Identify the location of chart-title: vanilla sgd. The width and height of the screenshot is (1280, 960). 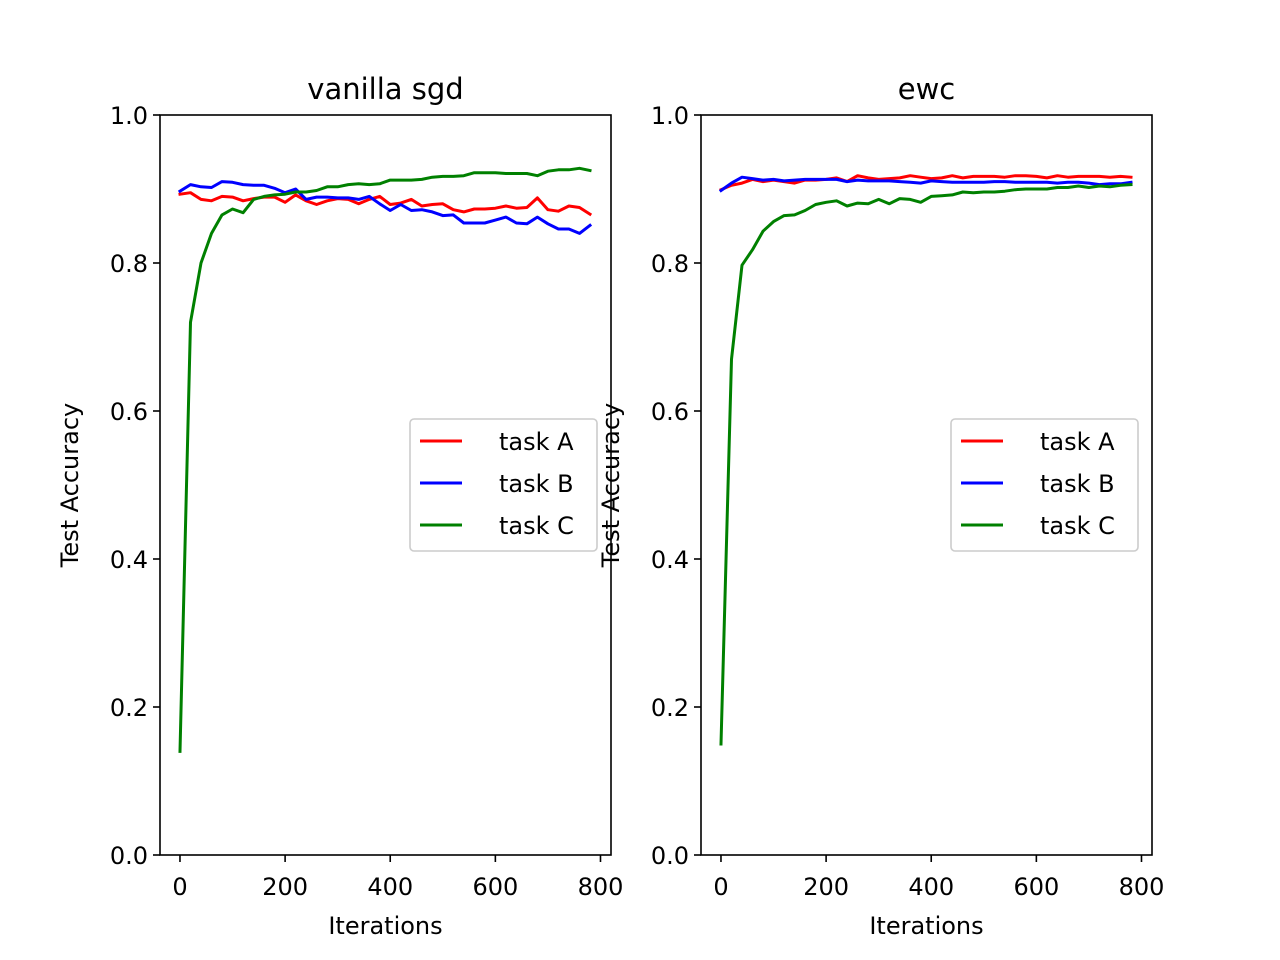
(385, 89).